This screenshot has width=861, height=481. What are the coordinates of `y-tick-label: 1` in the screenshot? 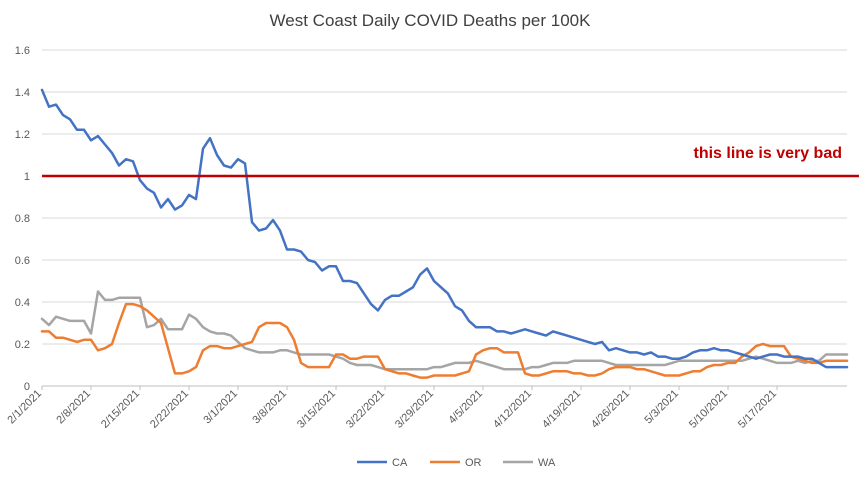 It's located at (27, 177).